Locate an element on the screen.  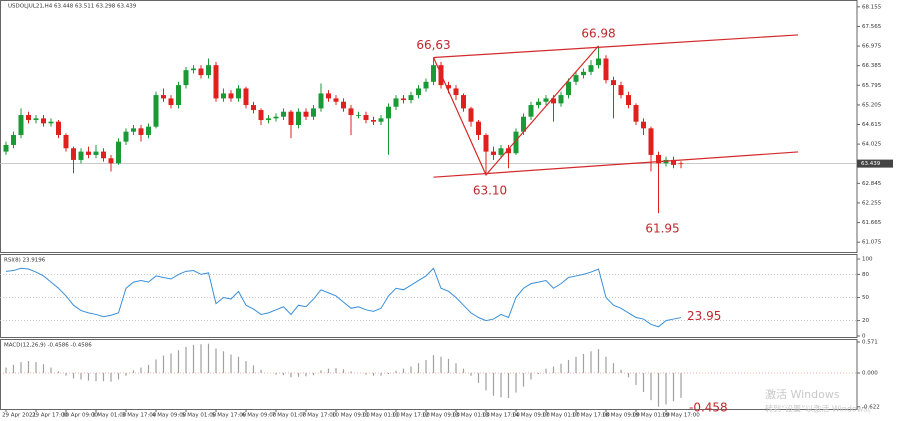
y-tick-label: 66.975 is located at coordinates (872, 47).